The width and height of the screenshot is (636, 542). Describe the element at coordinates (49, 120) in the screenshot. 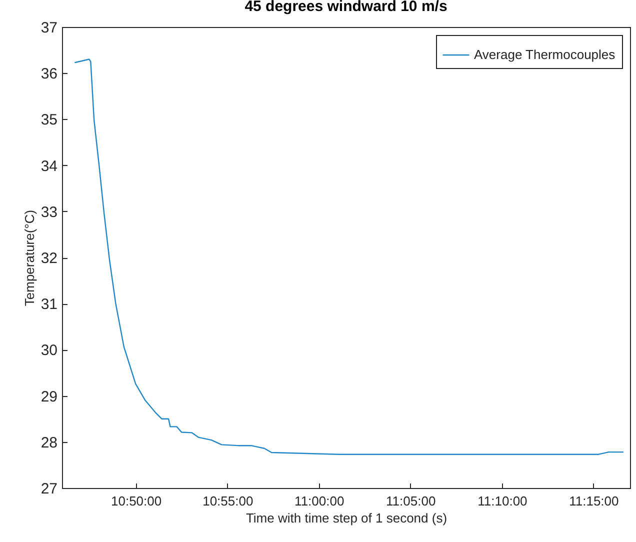

I see `y-tick-label: 35` at that location.